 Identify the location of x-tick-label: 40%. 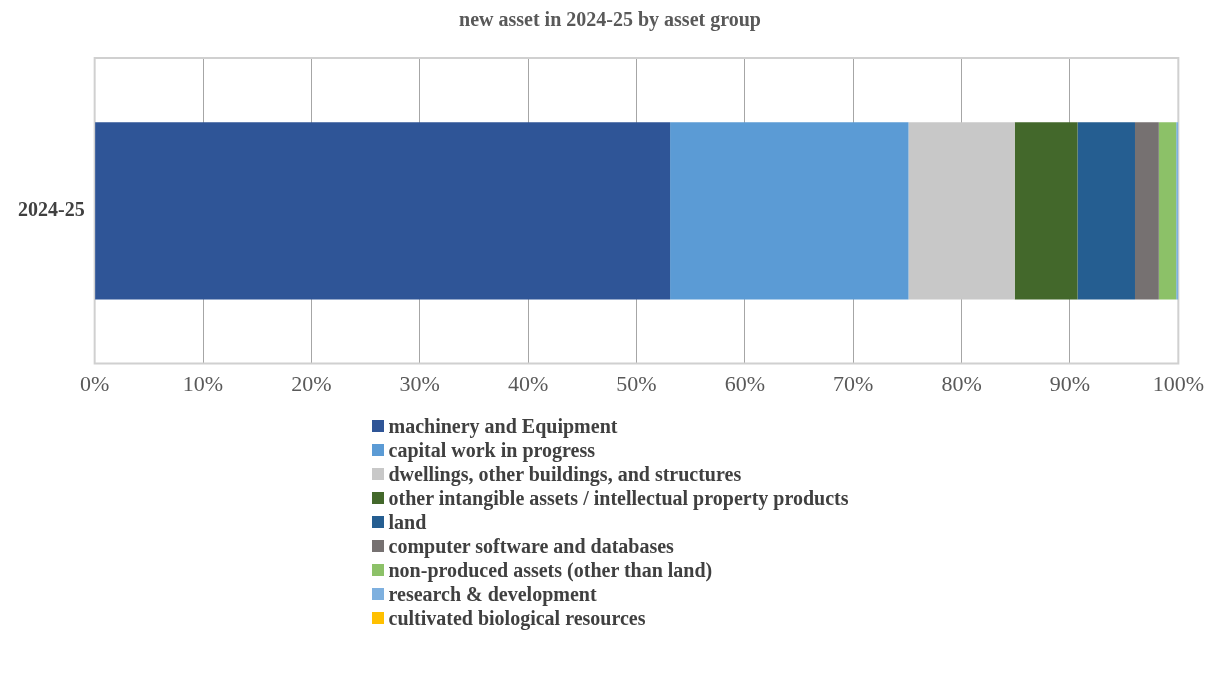
(528, 383).